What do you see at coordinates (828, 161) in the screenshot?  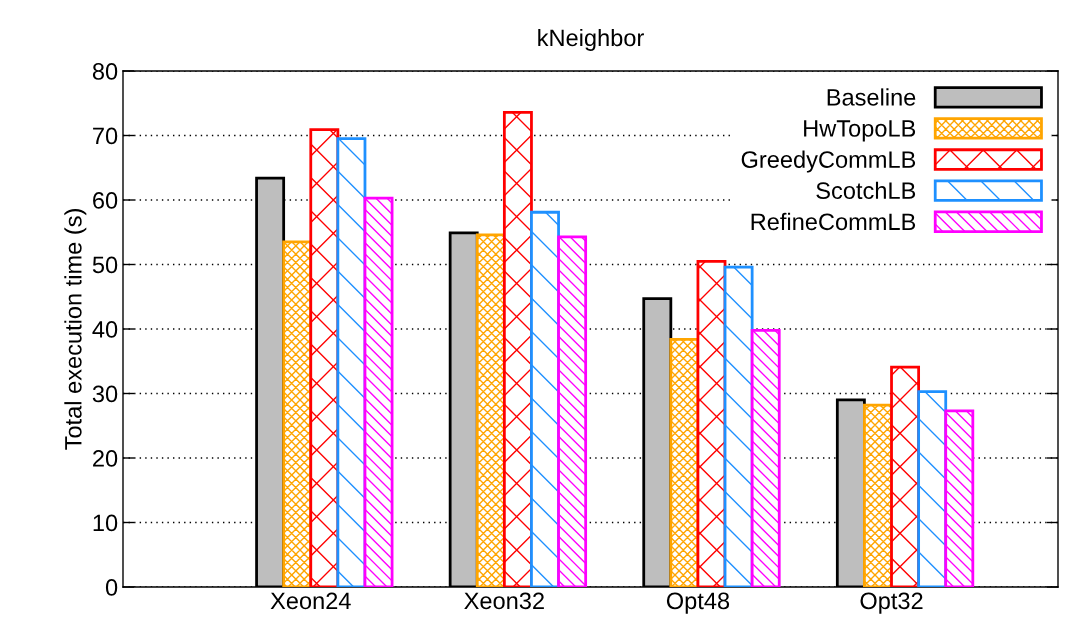 I see `legend-label: GreedyCommLB` at bounding box center [828, 161].